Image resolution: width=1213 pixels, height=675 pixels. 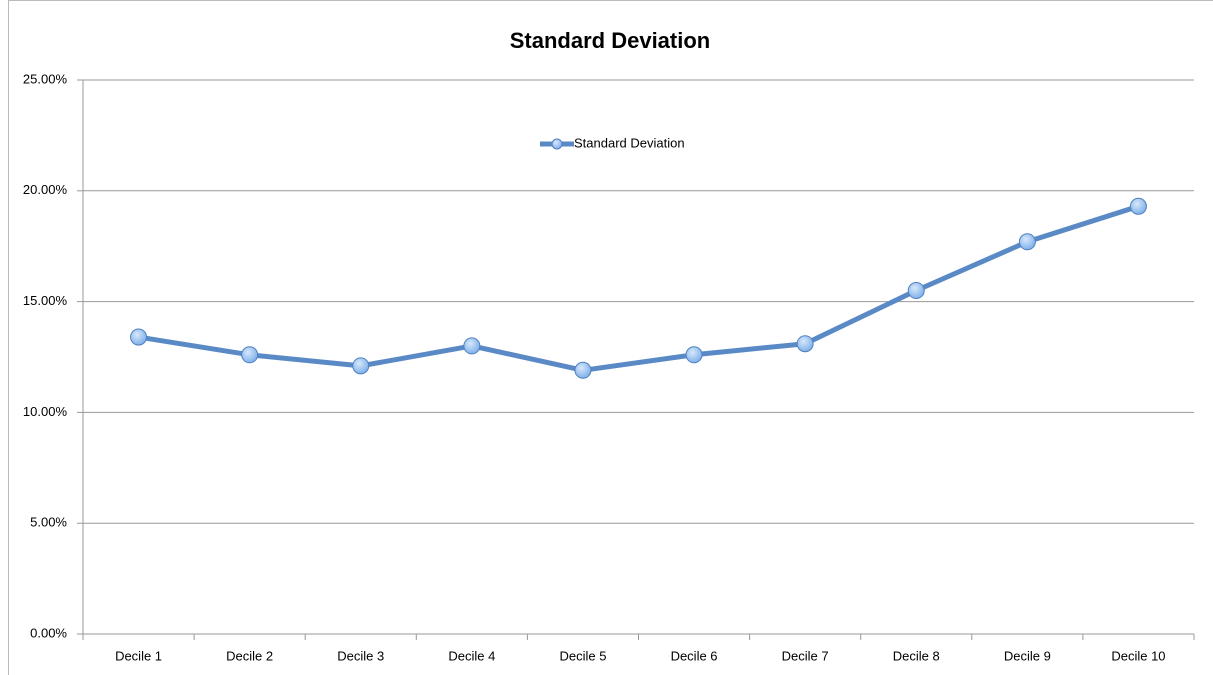 I want to click on x-tick-label: Decile 6, so click(x=694, y=655).